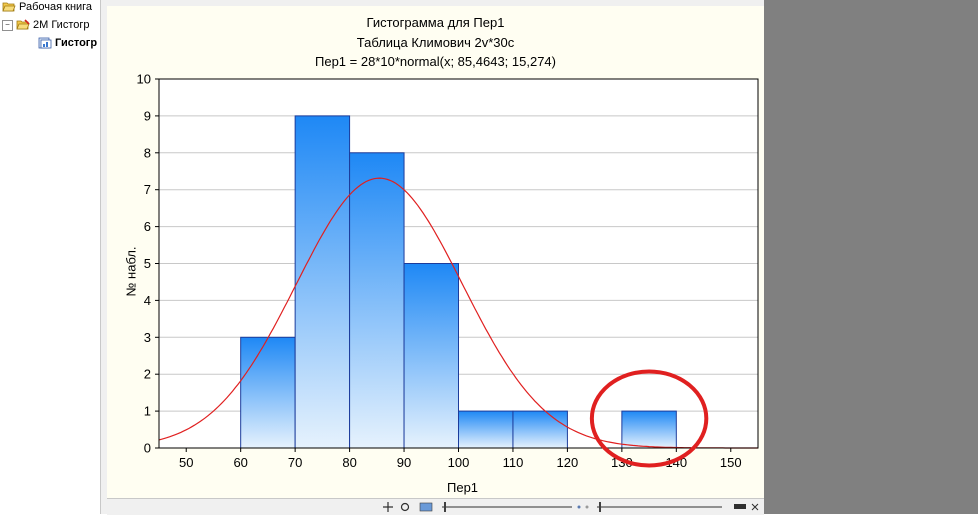  Describe the element at coordinates (147, 448) in the screenshot. I see `y-tick-label: 0` at that location.